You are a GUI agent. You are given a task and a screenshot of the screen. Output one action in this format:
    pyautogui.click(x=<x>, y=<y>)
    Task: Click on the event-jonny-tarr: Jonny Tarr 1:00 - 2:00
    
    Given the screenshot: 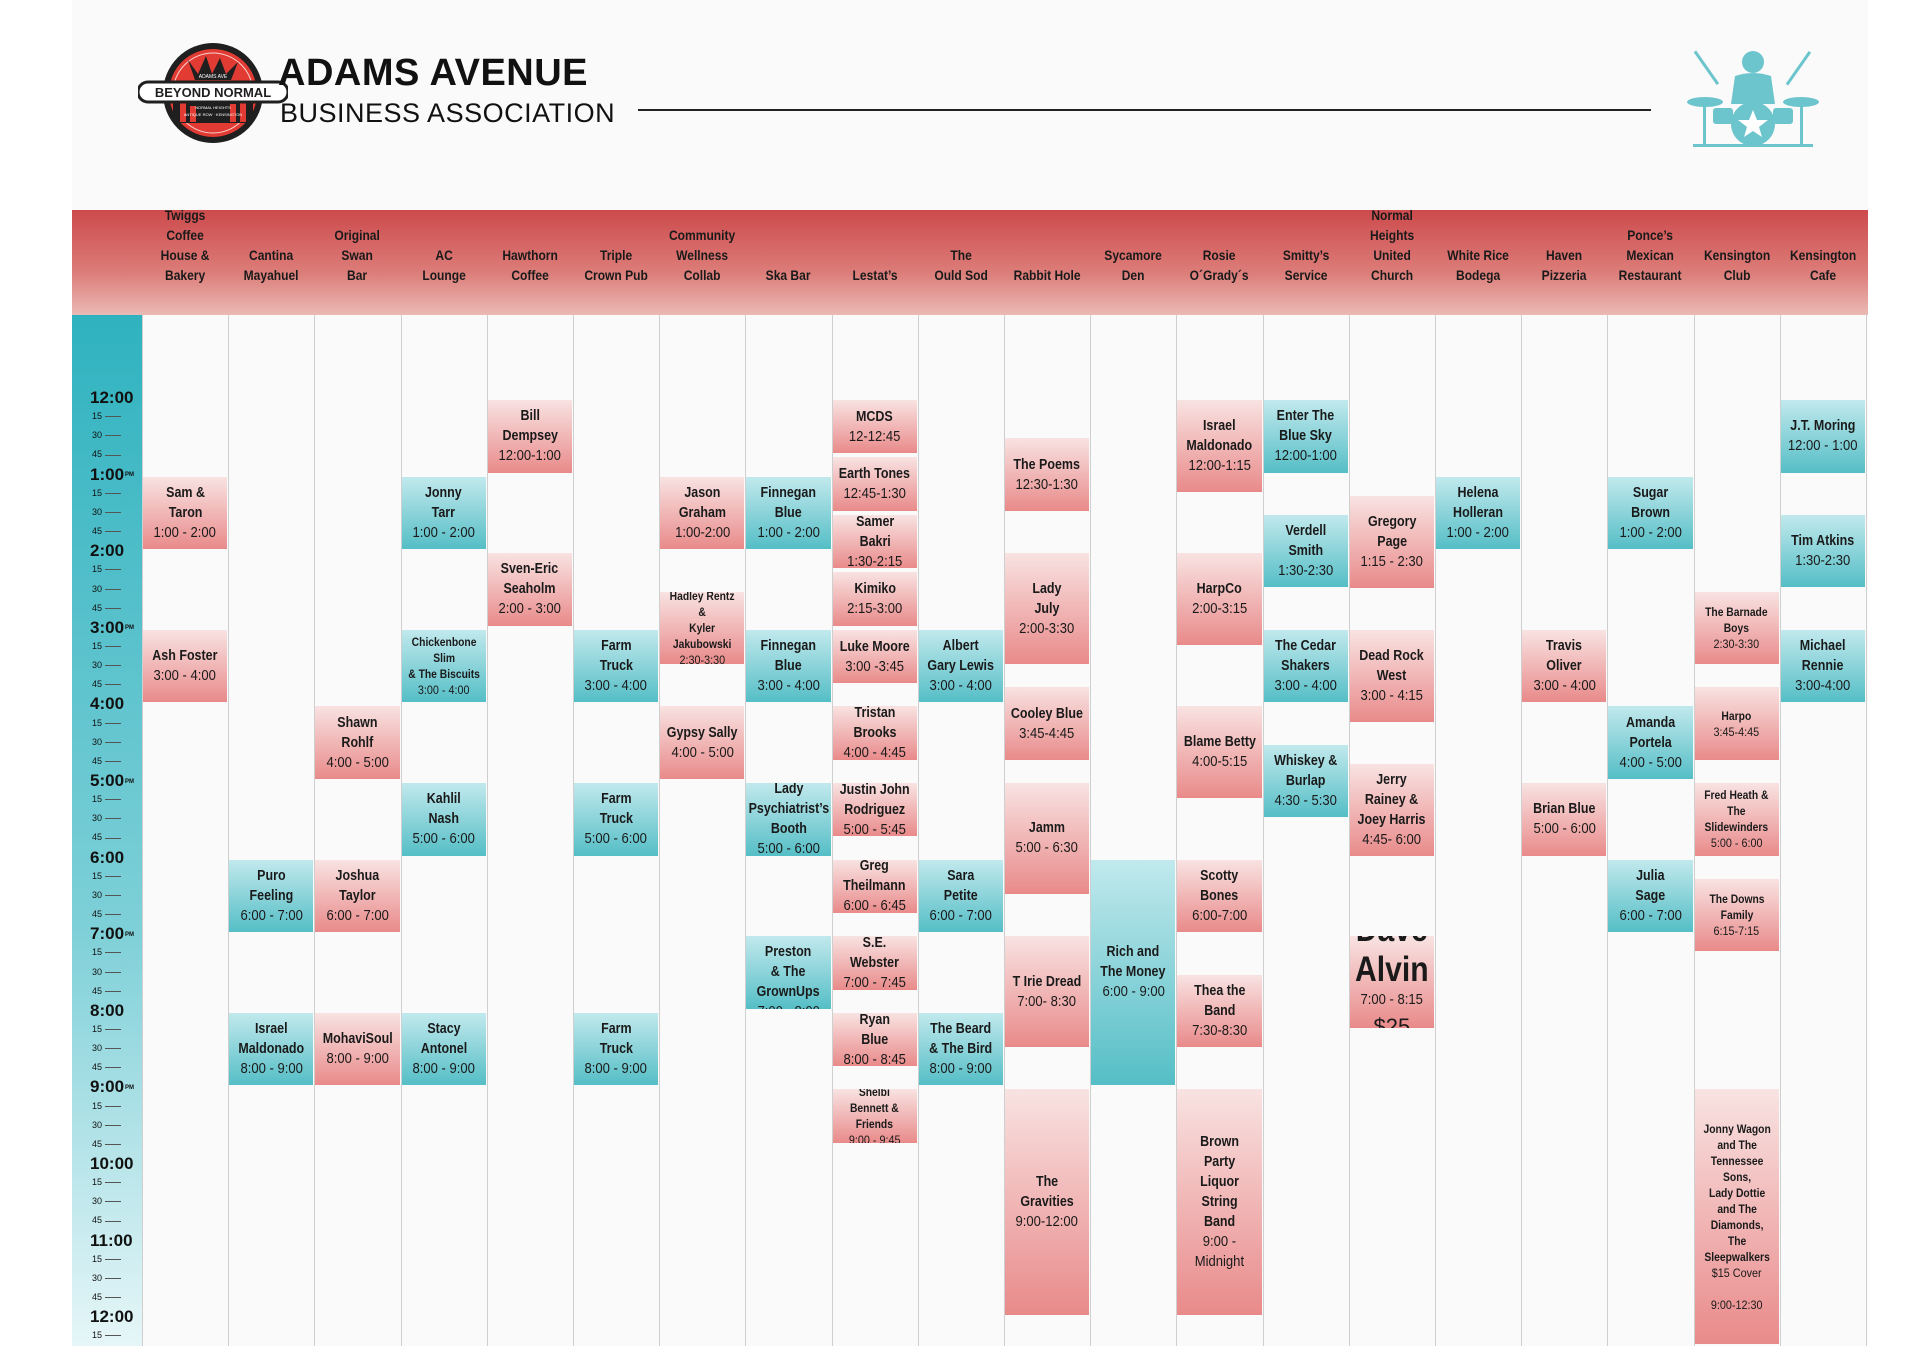 What is the action you would take?
    pyautogui.click(x=443, y=513)
    